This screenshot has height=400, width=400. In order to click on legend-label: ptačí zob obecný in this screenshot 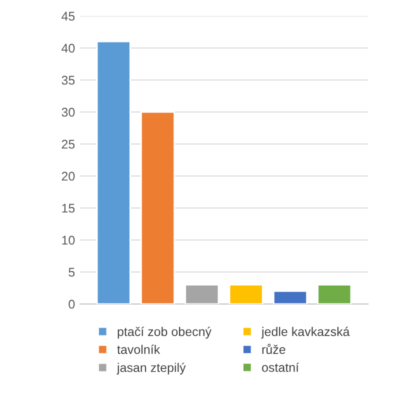, I will do `click(165, 332)`.